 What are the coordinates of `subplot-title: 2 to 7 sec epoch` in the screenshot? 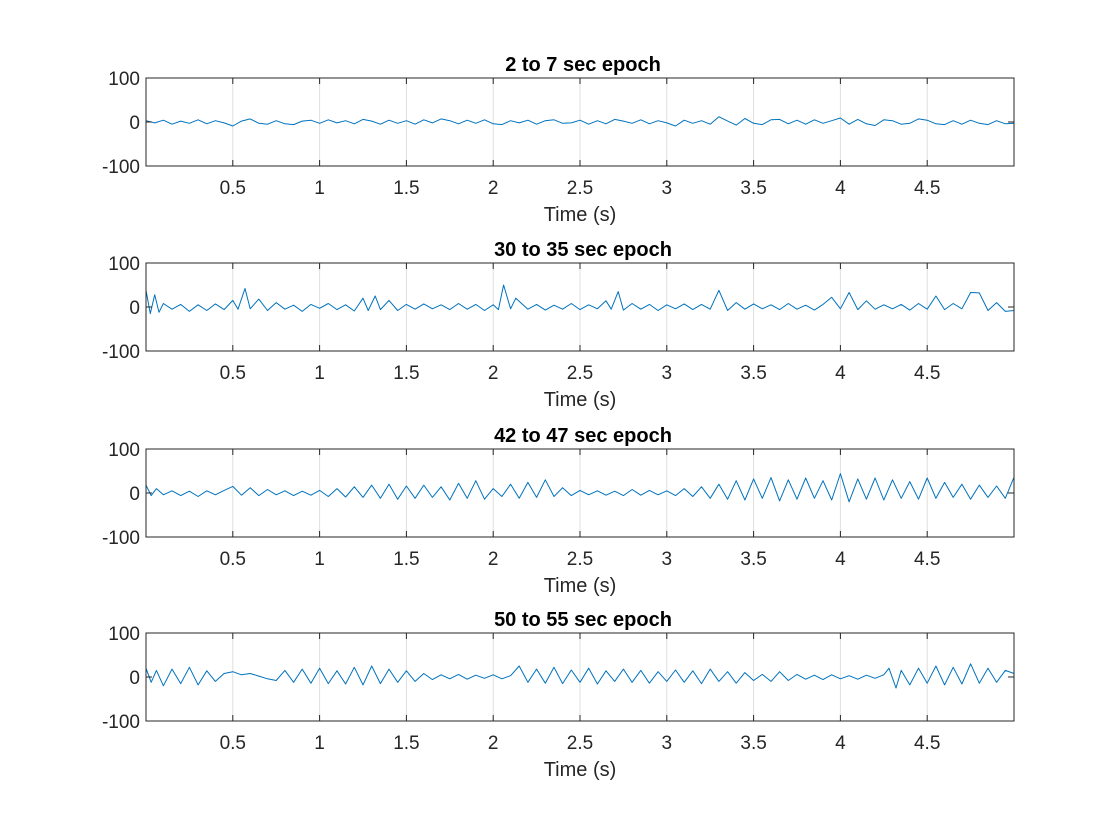 It's located at (583, 65).